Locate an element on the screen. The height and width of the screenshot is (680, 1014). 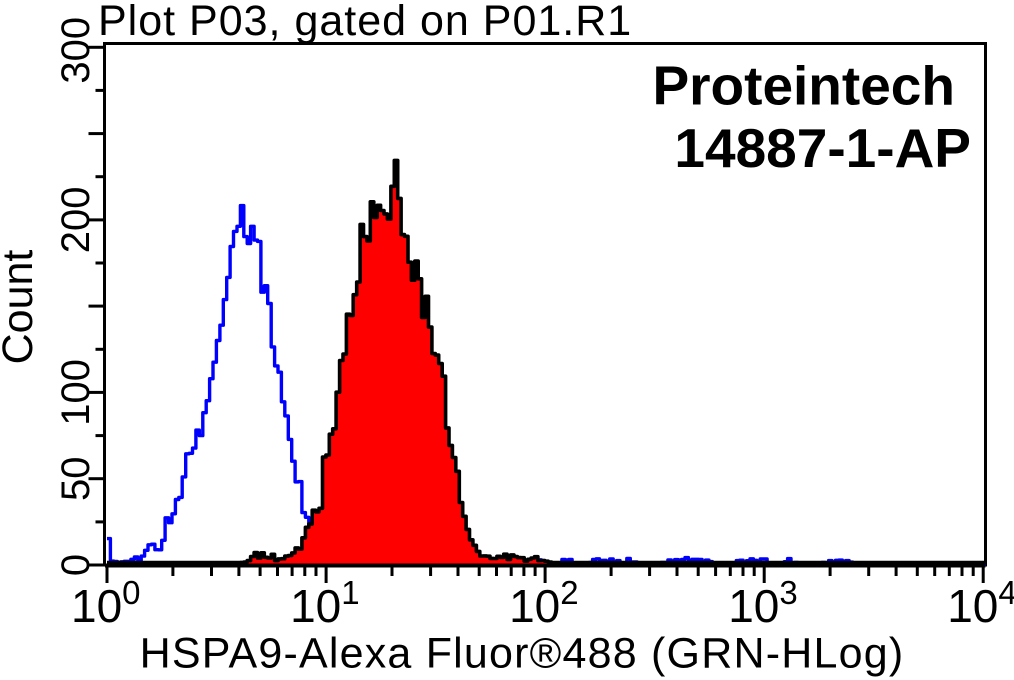
svg-text: Count is located at coordinates (21, 307).